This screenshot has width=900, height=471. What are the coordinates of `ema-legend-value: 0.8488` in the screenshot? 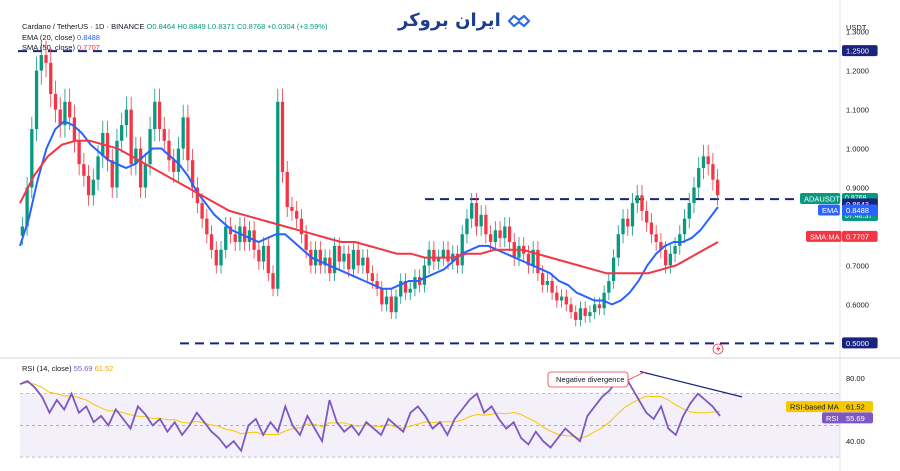 It's located at (88, 37).